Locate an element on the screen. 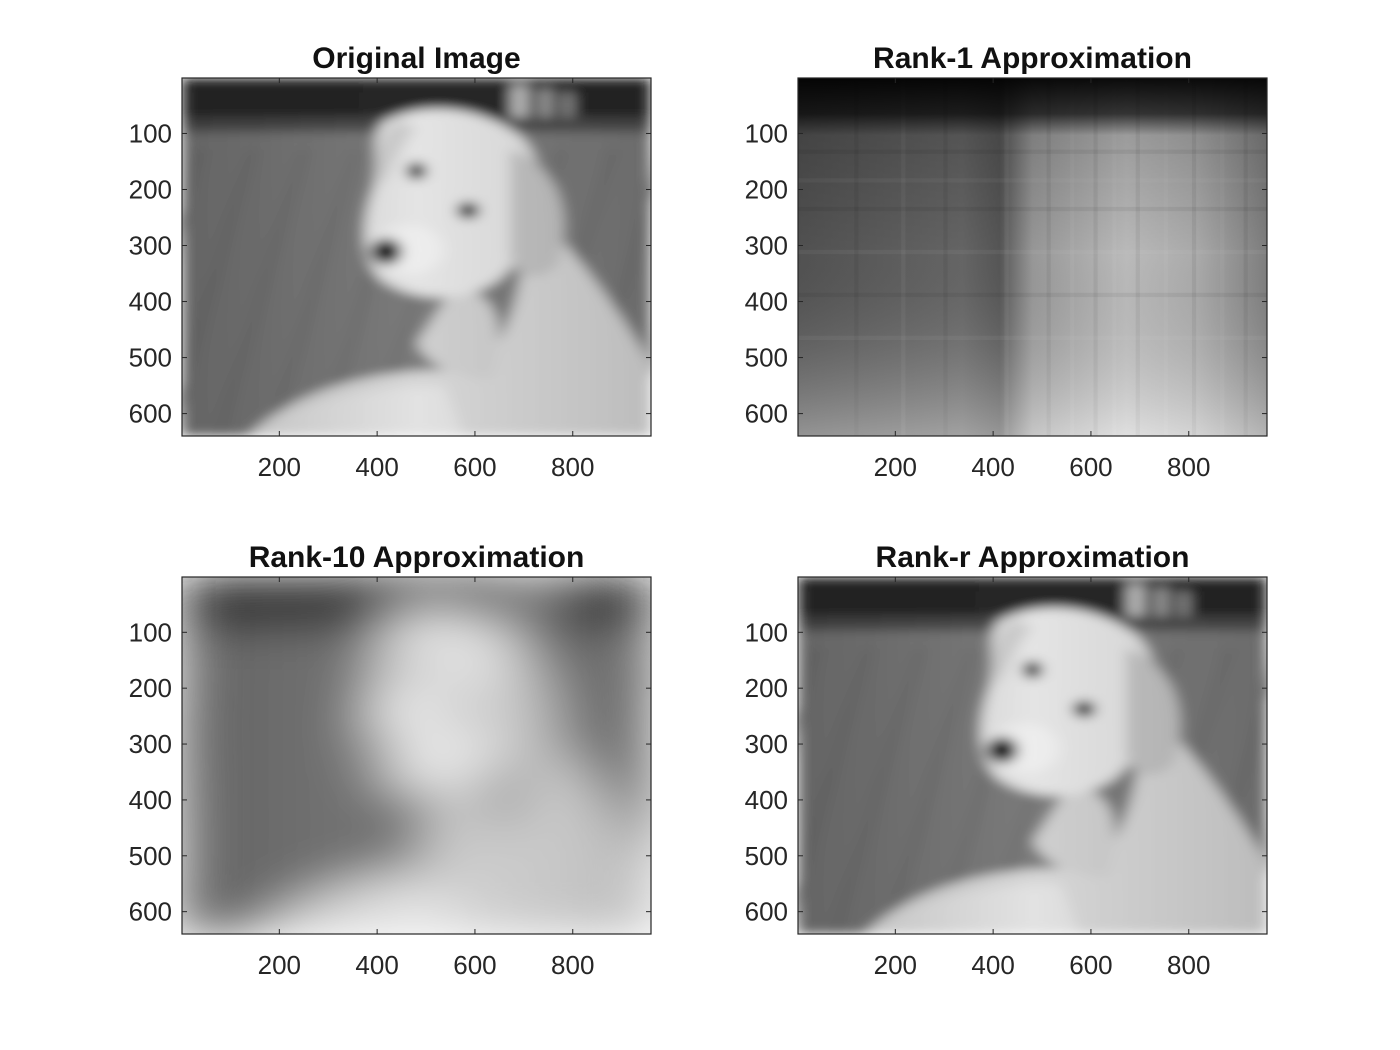 This screenshot has height=1050, width=1400. panel-title: Rank-r Approximation is located at coordinates (1033, 557).